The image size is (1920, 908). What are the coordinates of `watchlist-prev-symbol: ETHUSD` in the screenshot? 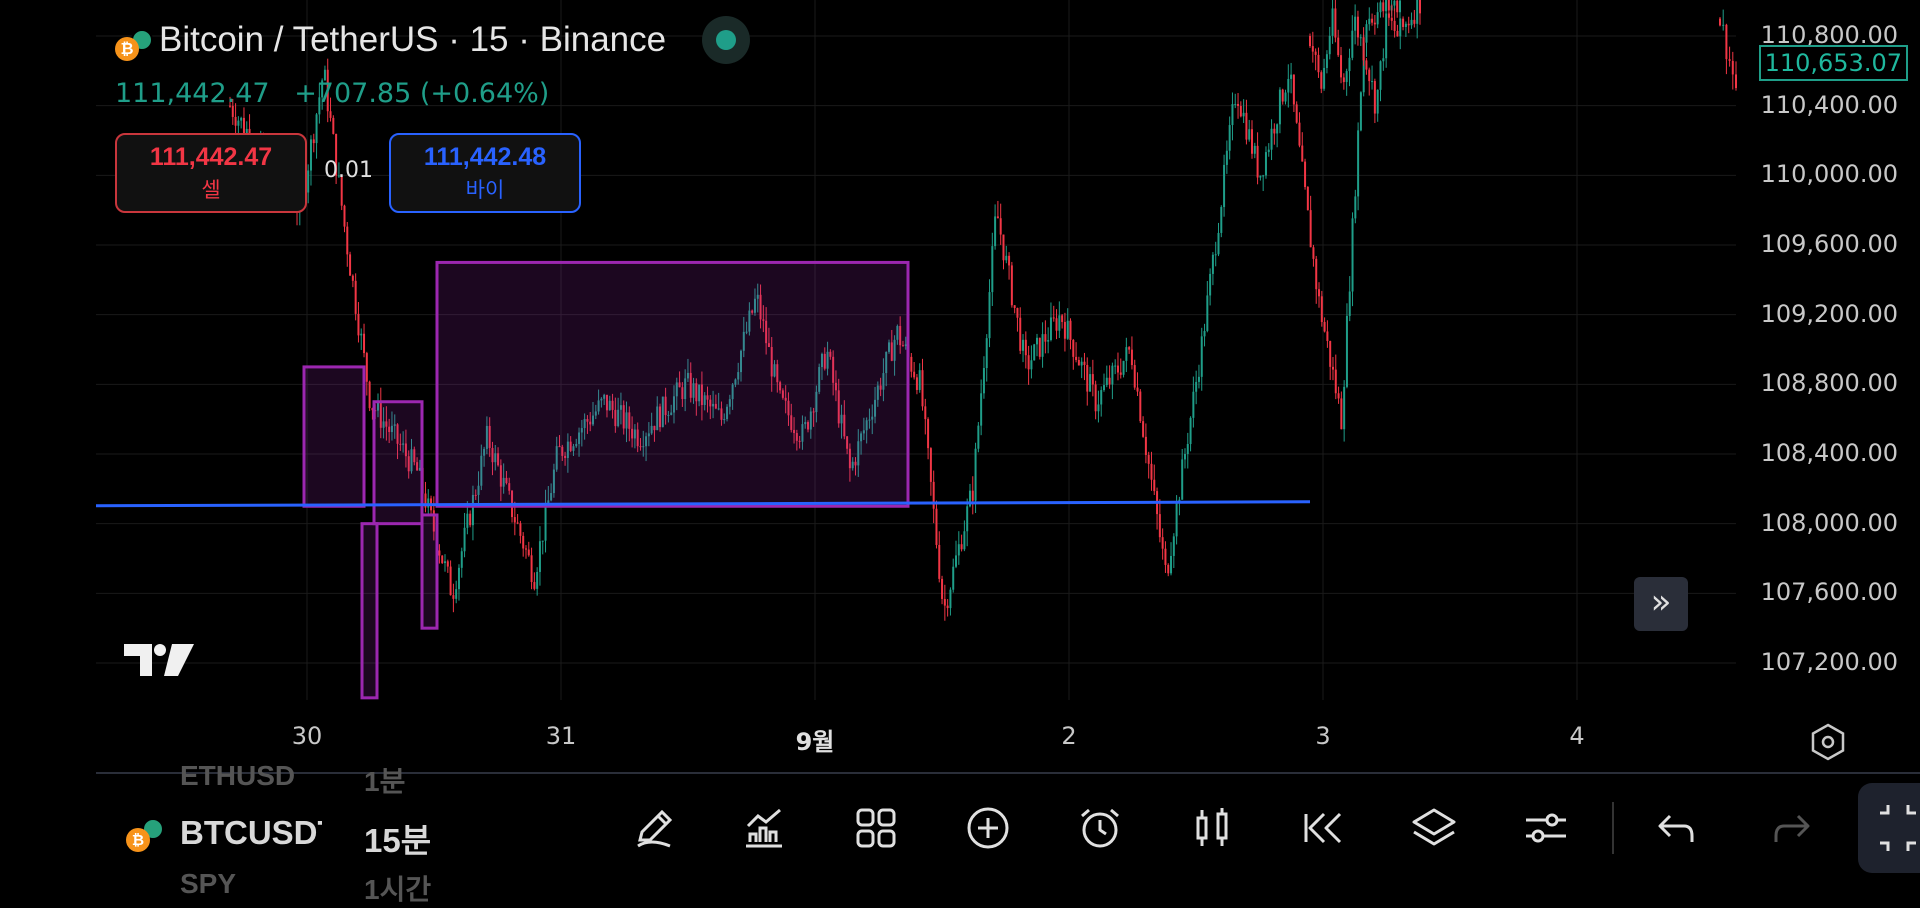 It's located at (238, 775).